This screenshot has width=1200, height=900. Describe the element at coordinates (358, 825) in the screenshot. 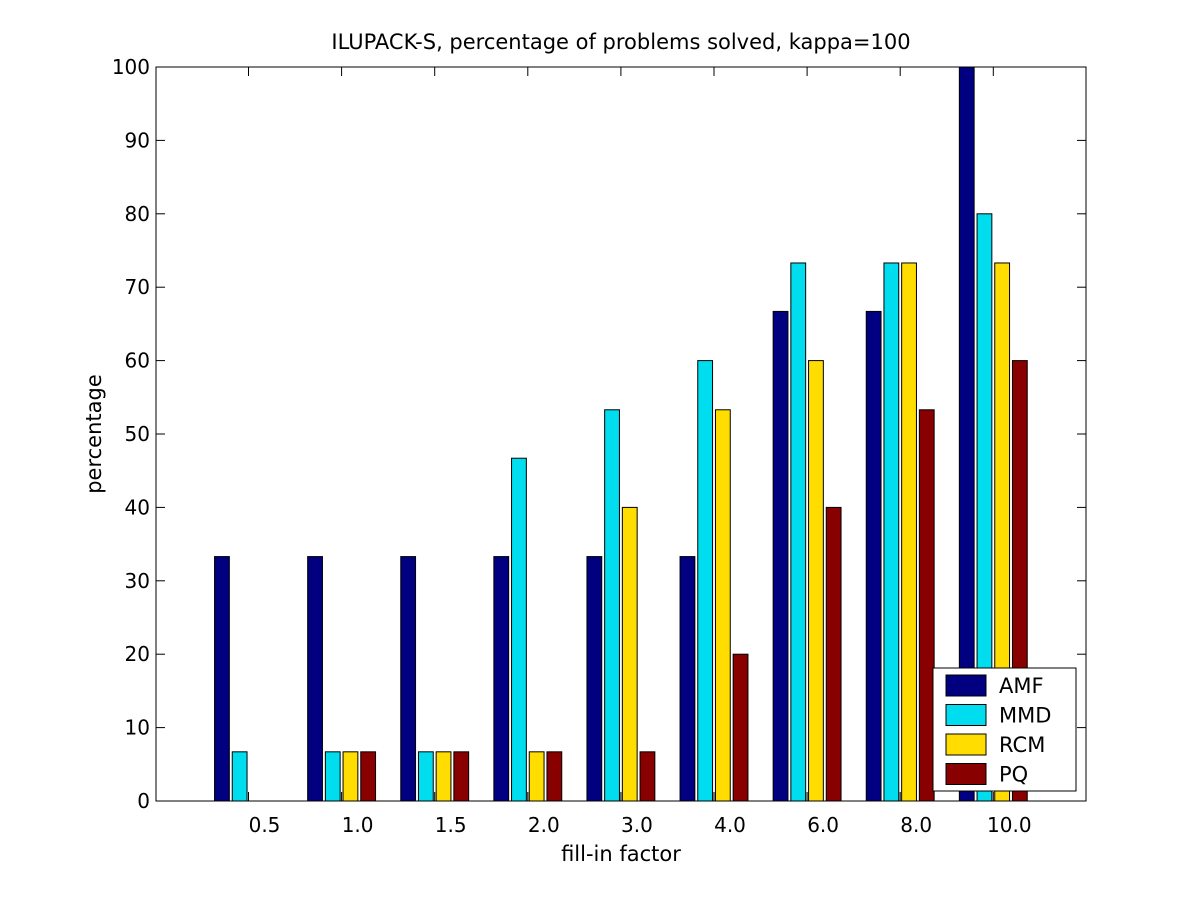

I see `x-tick-label: 1.0` at that location.